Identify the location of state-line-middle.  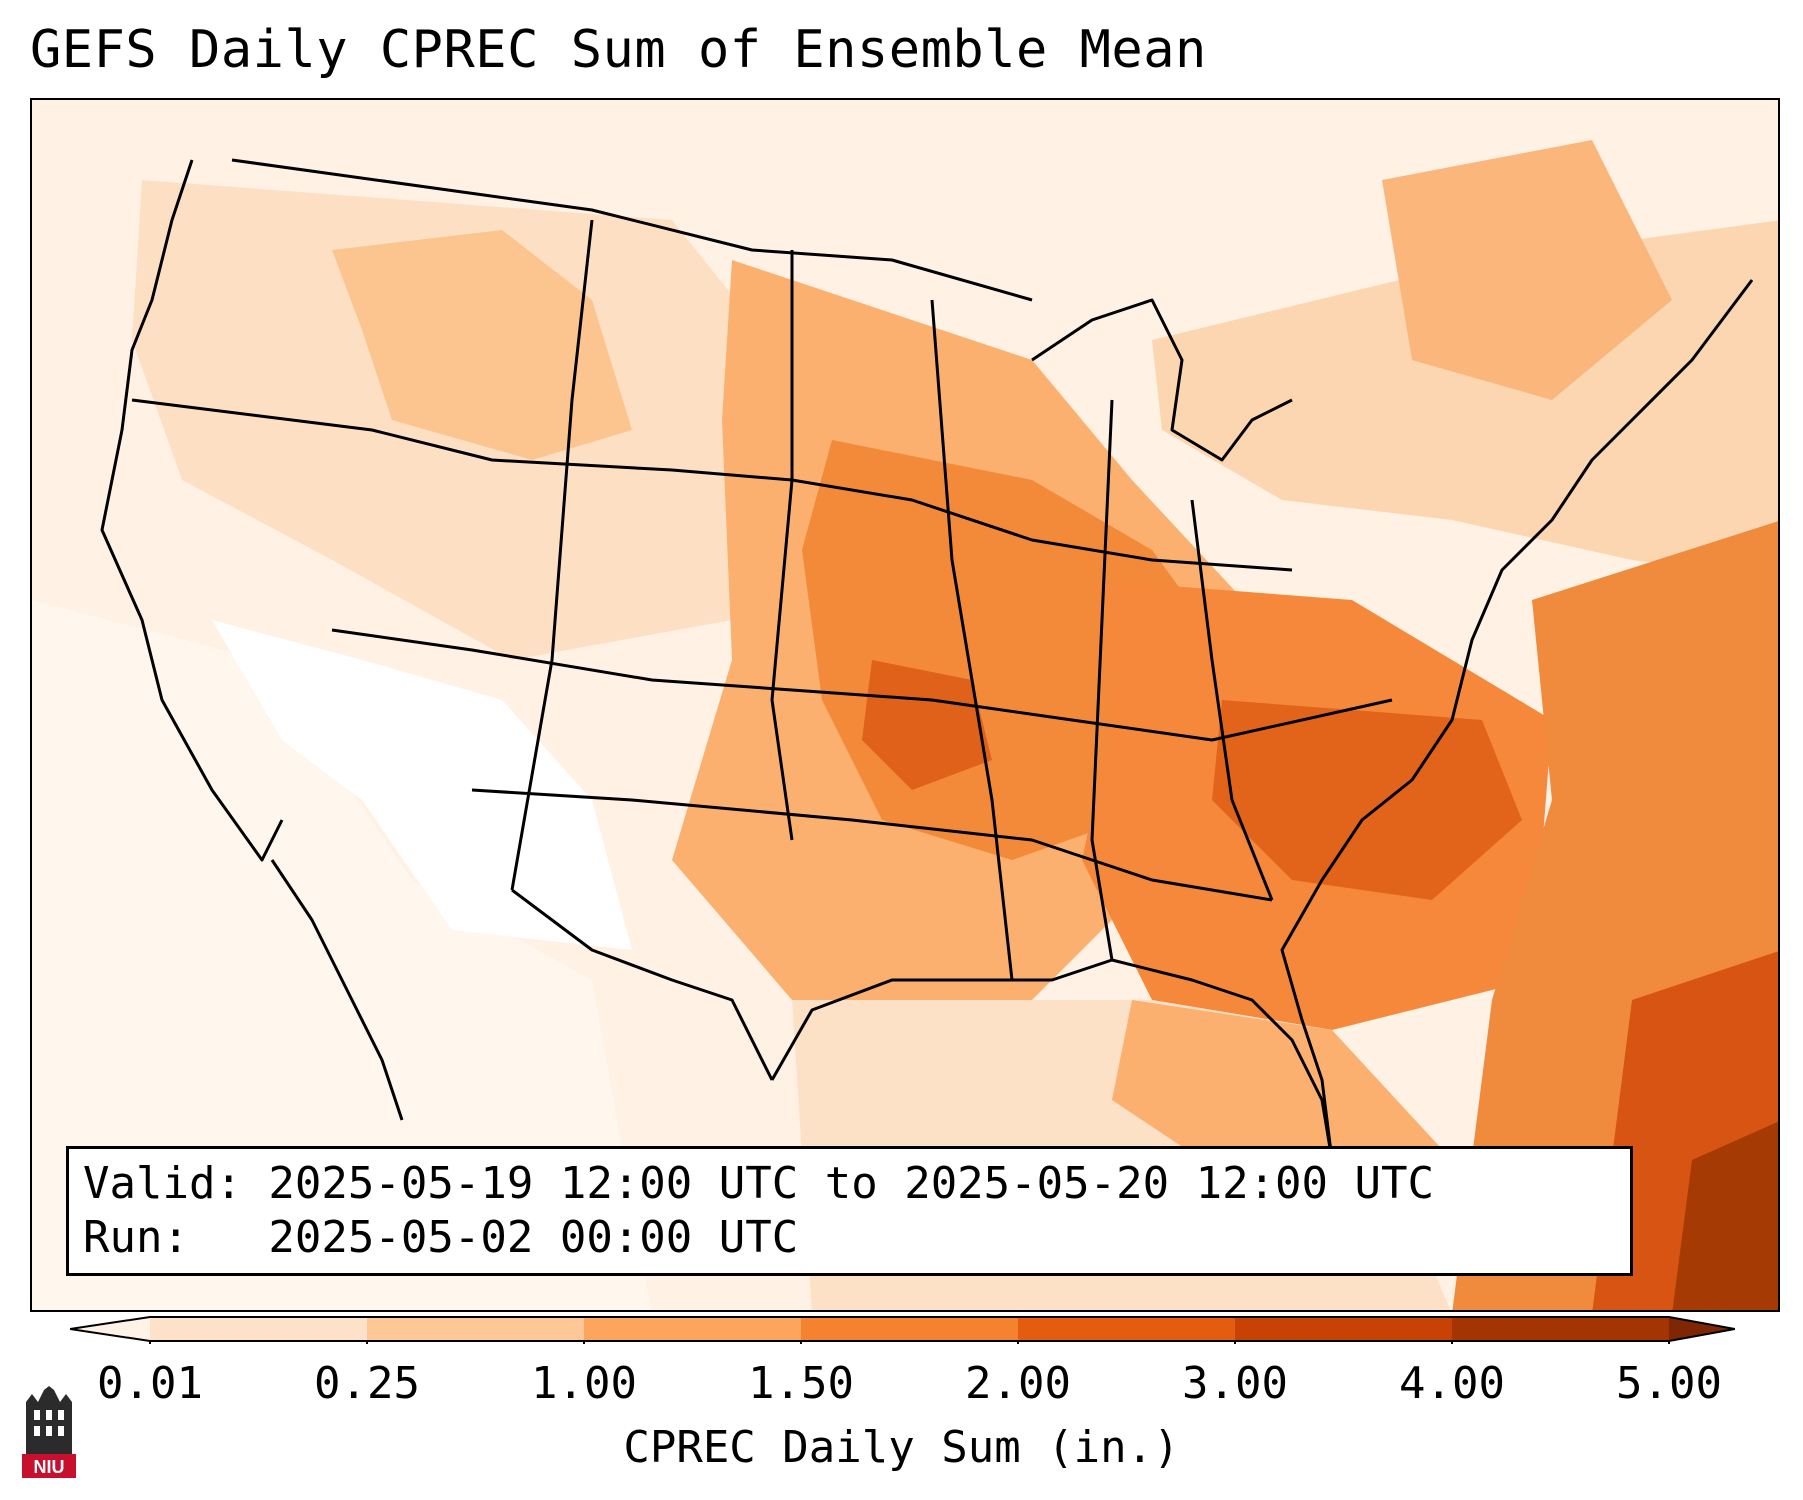
(862, 685).